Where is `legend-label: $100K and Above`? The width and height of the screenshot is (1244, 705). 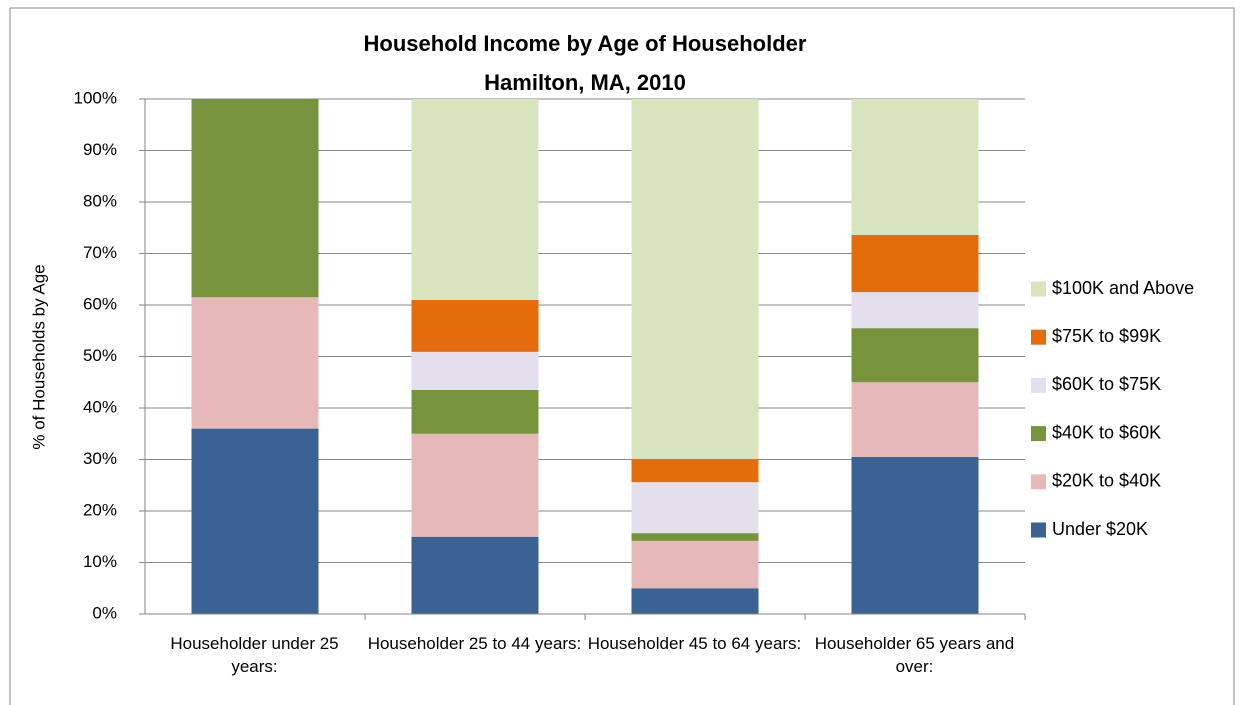 legend-label: $100K and Above is located at coordinates (1123, 288).